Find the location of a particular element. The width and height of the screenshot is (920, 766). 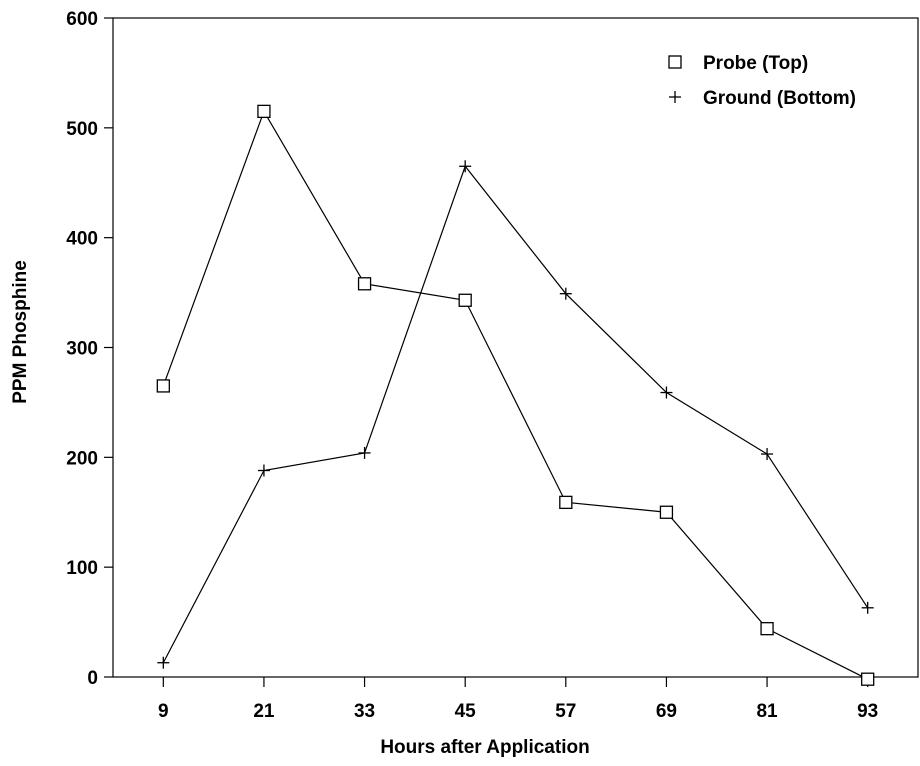

x-tick-label: 33 is located at coordinates (364, 711).